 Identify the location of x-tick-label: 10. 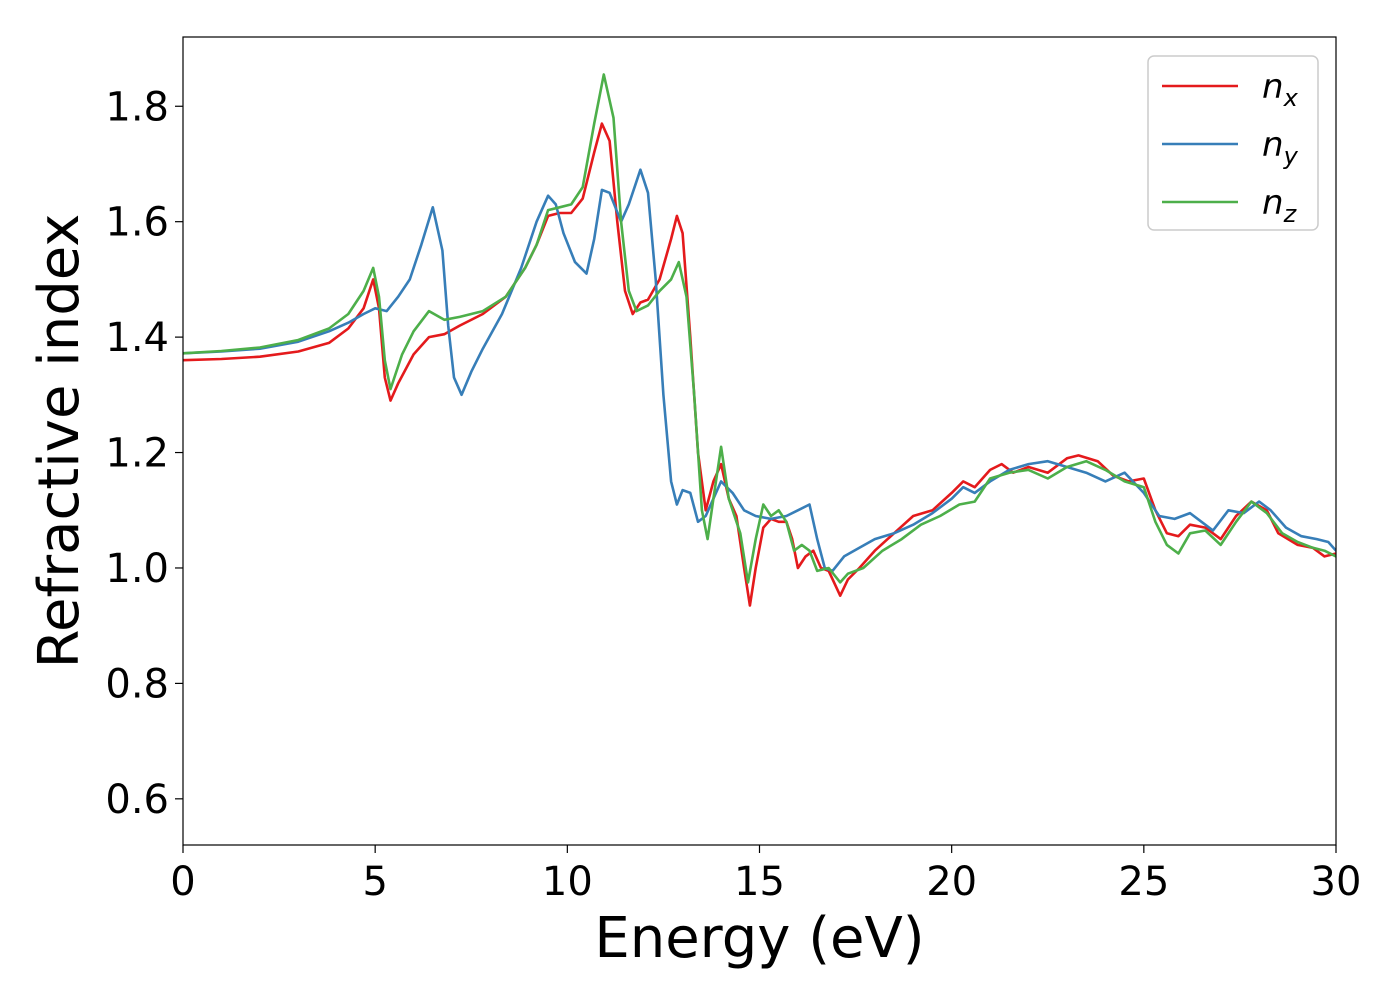
(567, 882).